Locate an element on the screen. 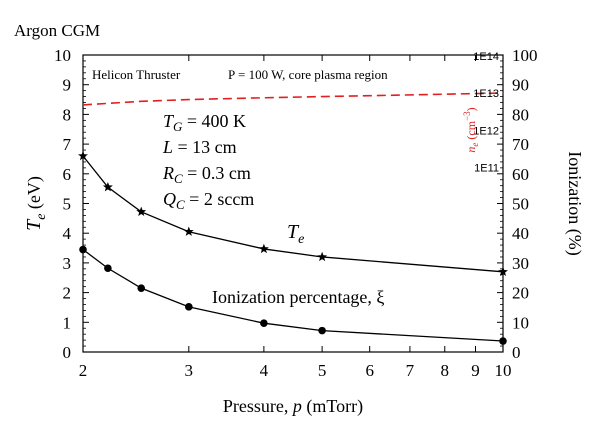 The height and width of the screenshot is (440, 600). param-val: = 0.3 cm is located at coordinates (217, 173).